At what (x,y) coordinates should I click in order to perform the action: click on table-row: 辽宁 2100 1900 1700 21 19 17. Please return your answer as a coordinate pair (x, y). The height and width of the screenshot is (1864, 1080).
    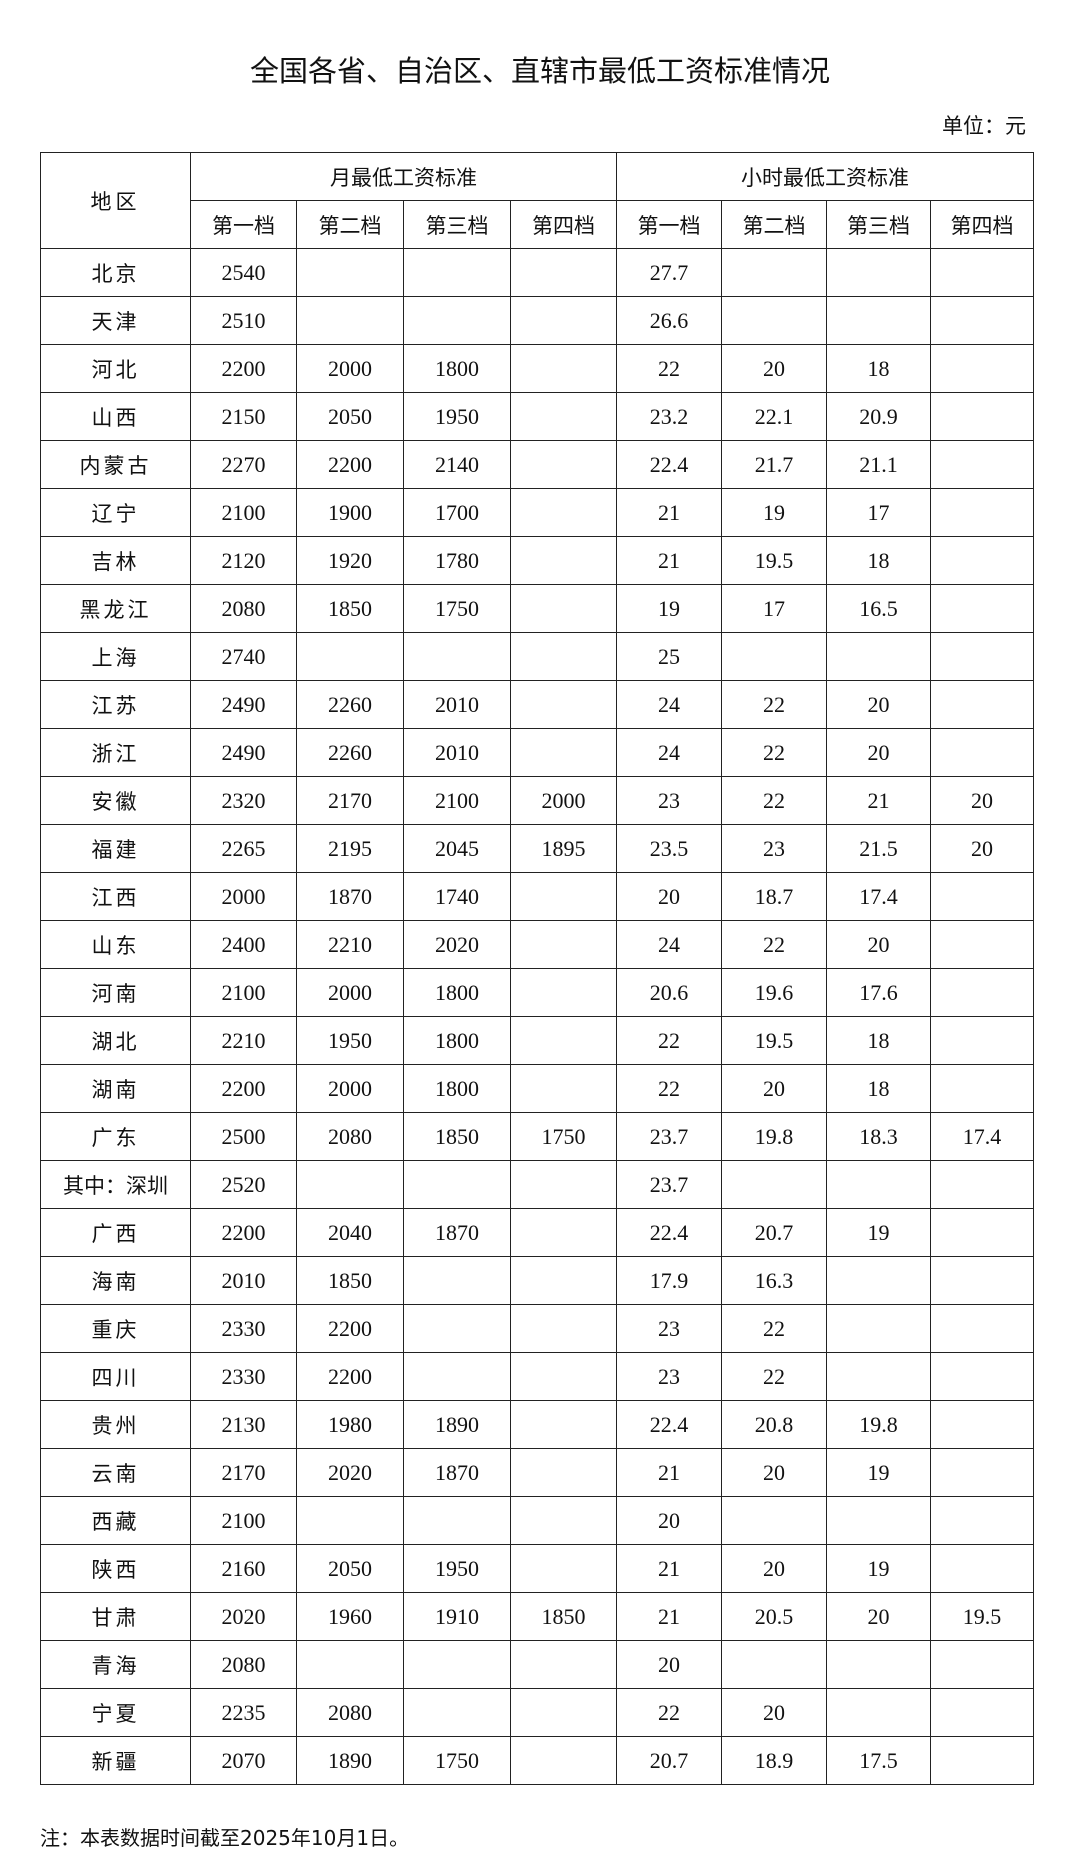
    Looking at the image, I should click on (537, 512).